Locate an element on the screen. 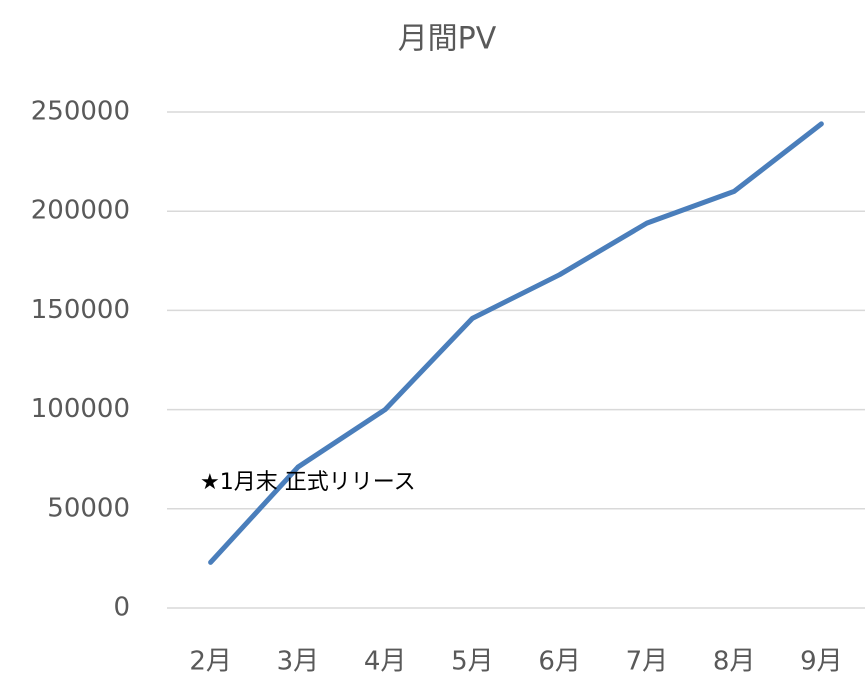 Image resolution: width=865 pixels, height=677 pixels. x-tick-label: 4月 is located at coordinates (385, 662).